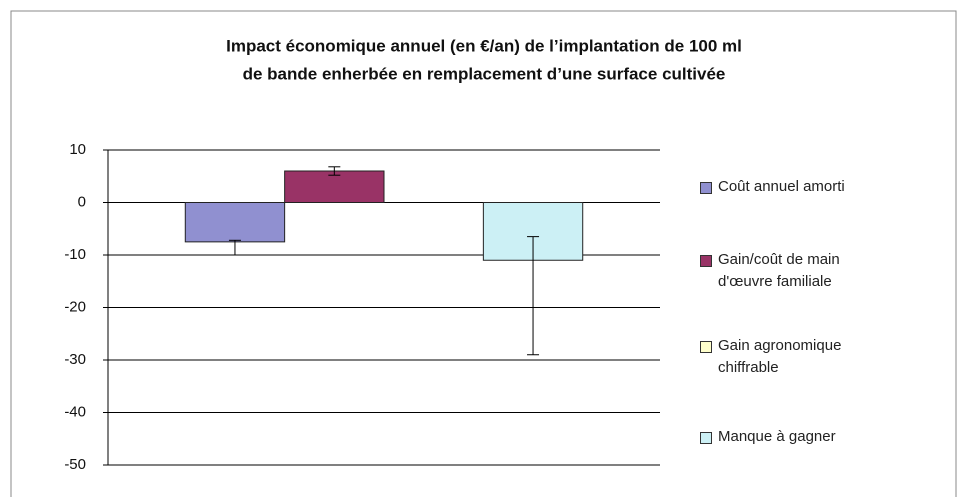 Image resolution: width=967 pixels, height=497 pixels. I want to click on legend-label: Manque à gagner, so click(777, 436).